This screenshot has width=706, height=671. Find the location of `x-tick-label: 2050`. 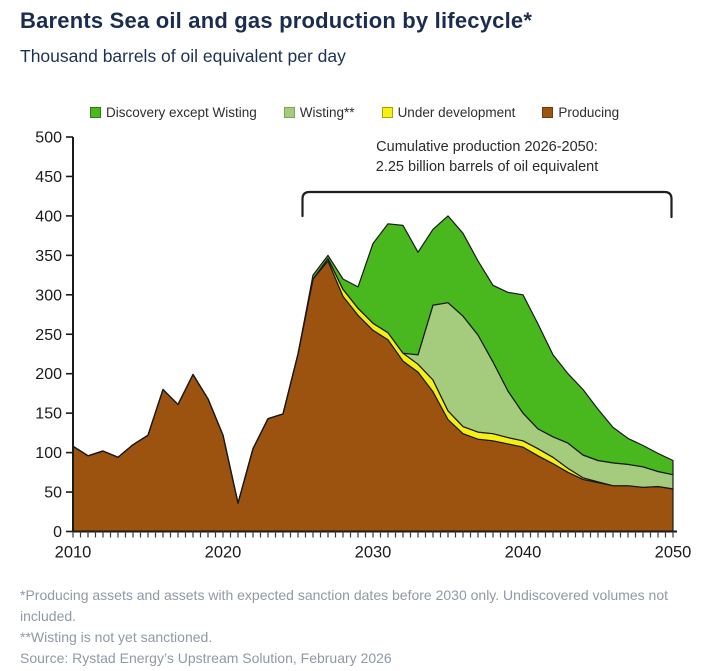

x-tick-label: 2050 is located at coordinates (673, 553).